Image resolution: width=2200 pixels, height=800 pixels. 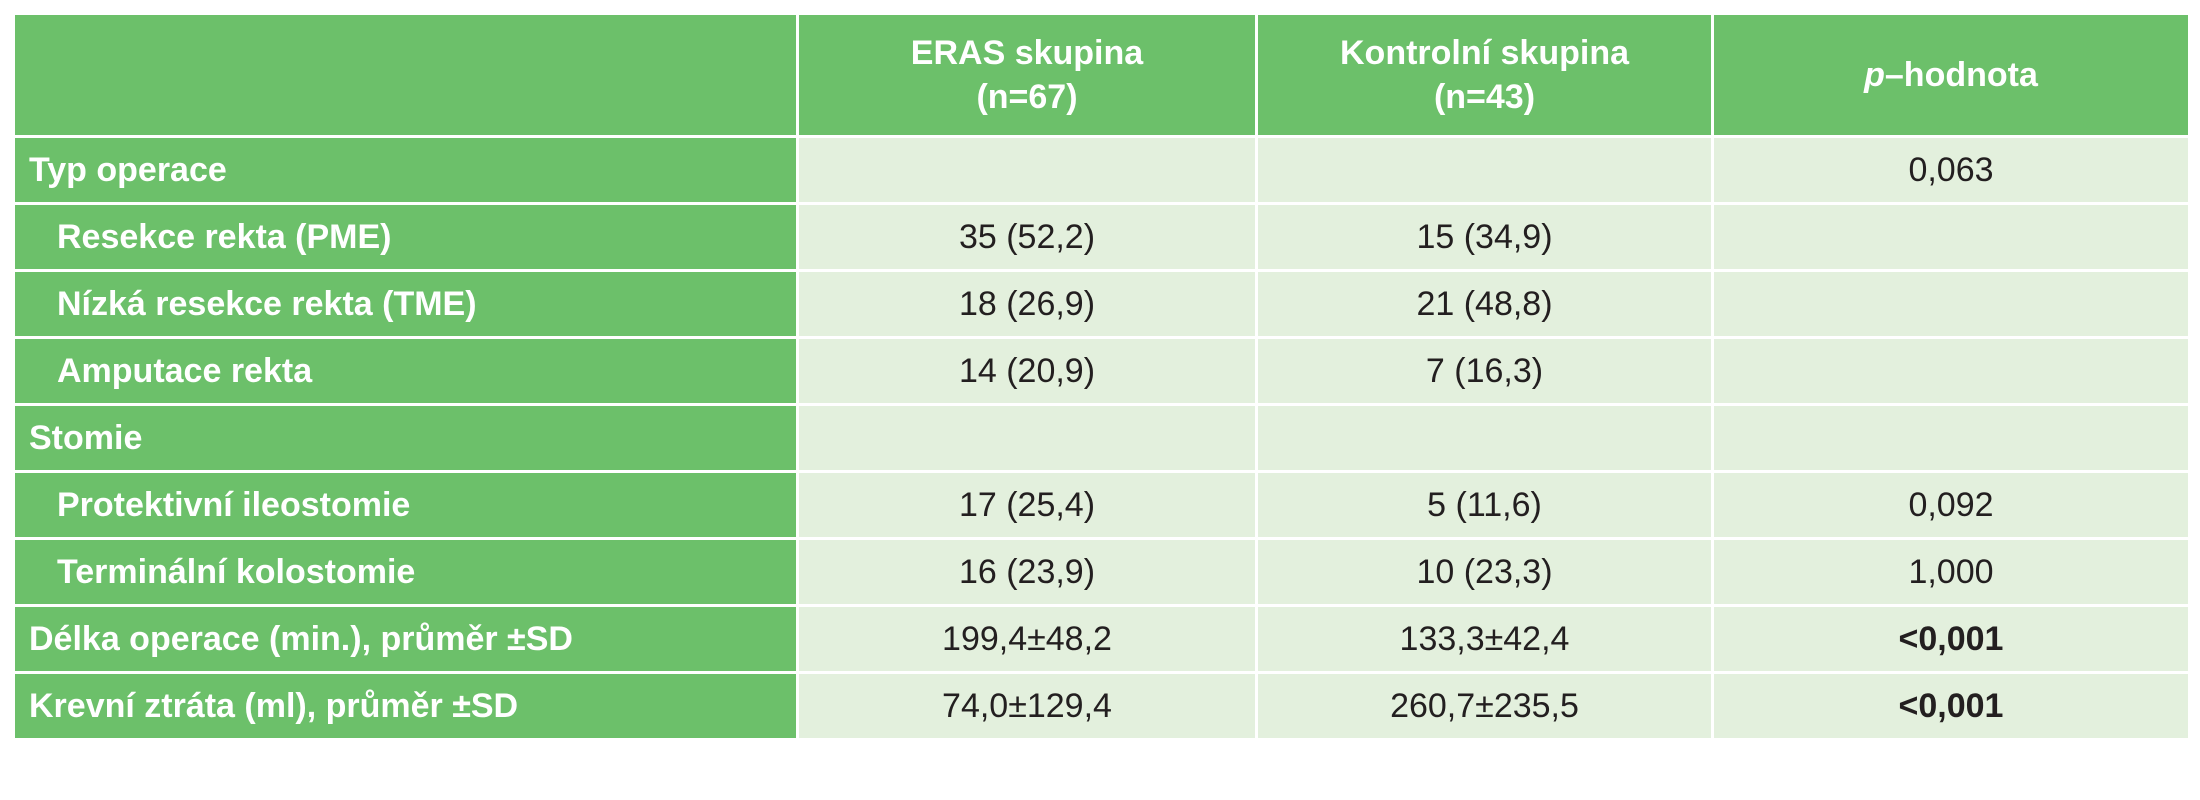 What do you see at coordinates (1484, 53) in the screenshot?
I see `header-control-title: Kontrolní skupina` at bounding box center [1484, 53].